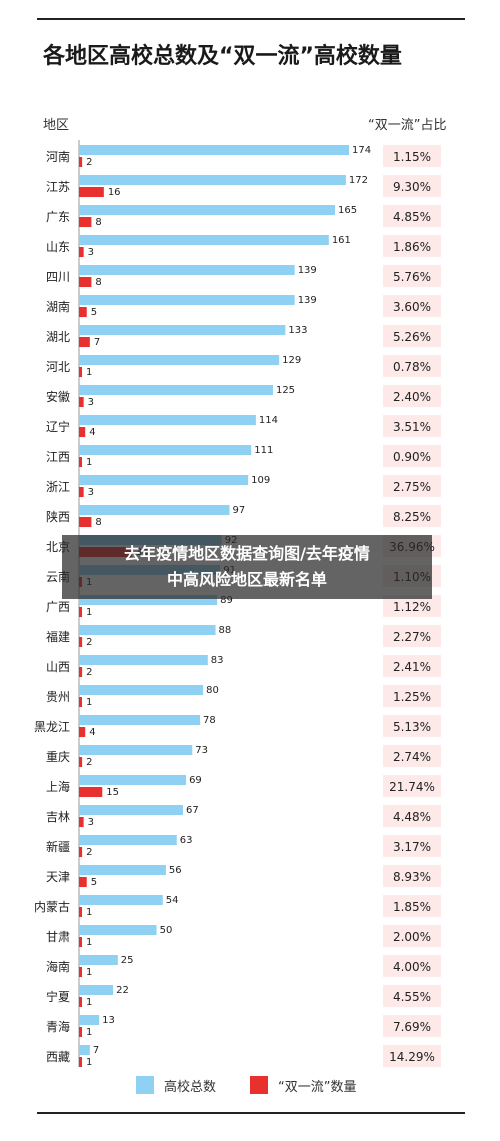 The height and width of the screenshot is (1141, 500). What do you see at coordinates (58, 966) in the screenshot?
I see `category-label: 海南` at bounding box center [58, 966].